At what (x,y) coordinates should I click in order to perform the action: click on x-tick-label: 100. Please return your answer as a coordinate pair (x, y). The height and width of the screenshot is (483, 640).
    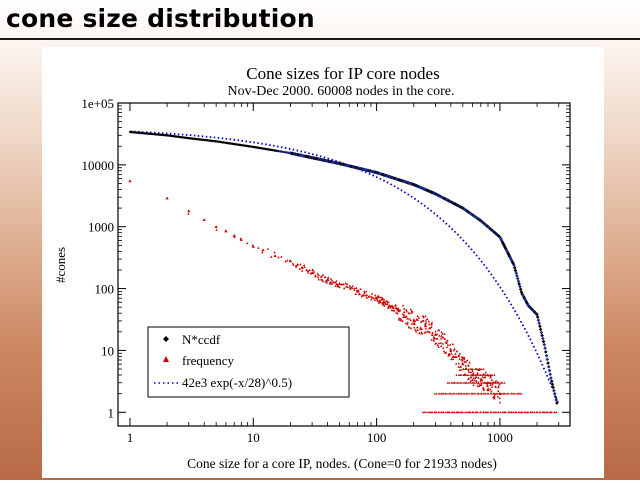
    Looking at the image, I should click on (377, 437).